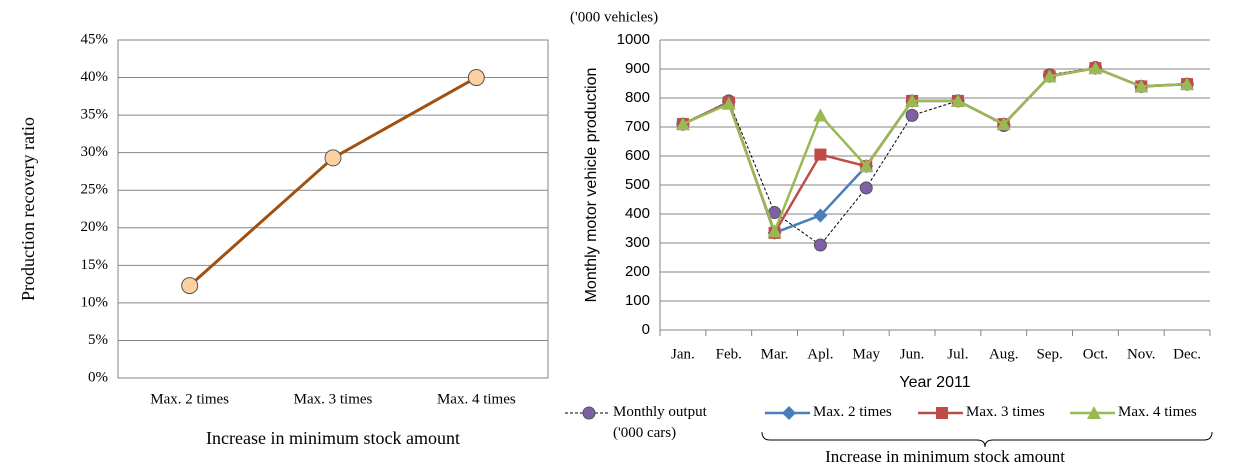  I want to click on legend-entry: Monthly output ('000 cars), so click(660, 422).